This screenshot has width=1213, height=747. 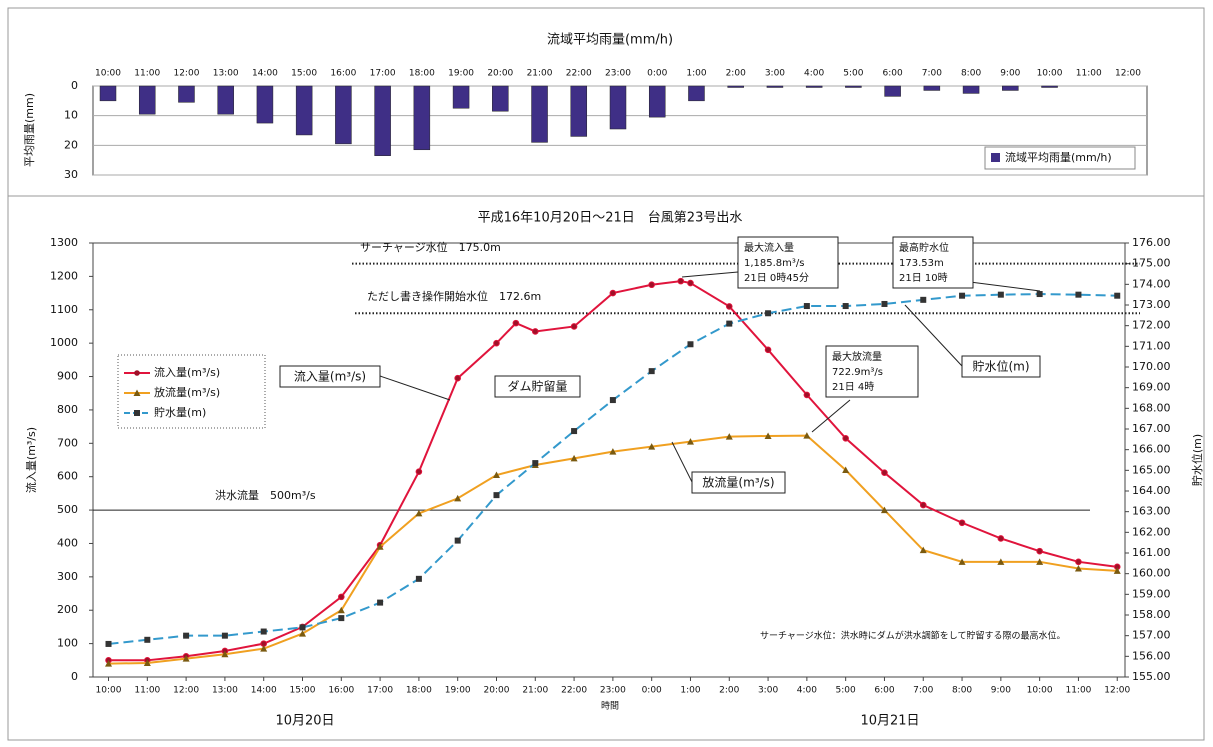 What do you see at coordinates (67, 609) in the screenshot?
I see `y-tick-label: 200` at bounding box center [67, 609].